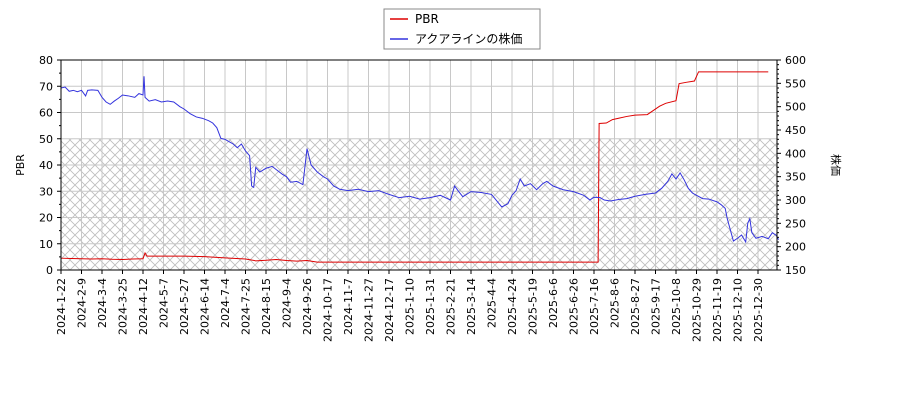  What do you see at coordinates (795, 130) in the screenshot?
I see `y-right-tick-label: 450` at bounding box center [795, 130].